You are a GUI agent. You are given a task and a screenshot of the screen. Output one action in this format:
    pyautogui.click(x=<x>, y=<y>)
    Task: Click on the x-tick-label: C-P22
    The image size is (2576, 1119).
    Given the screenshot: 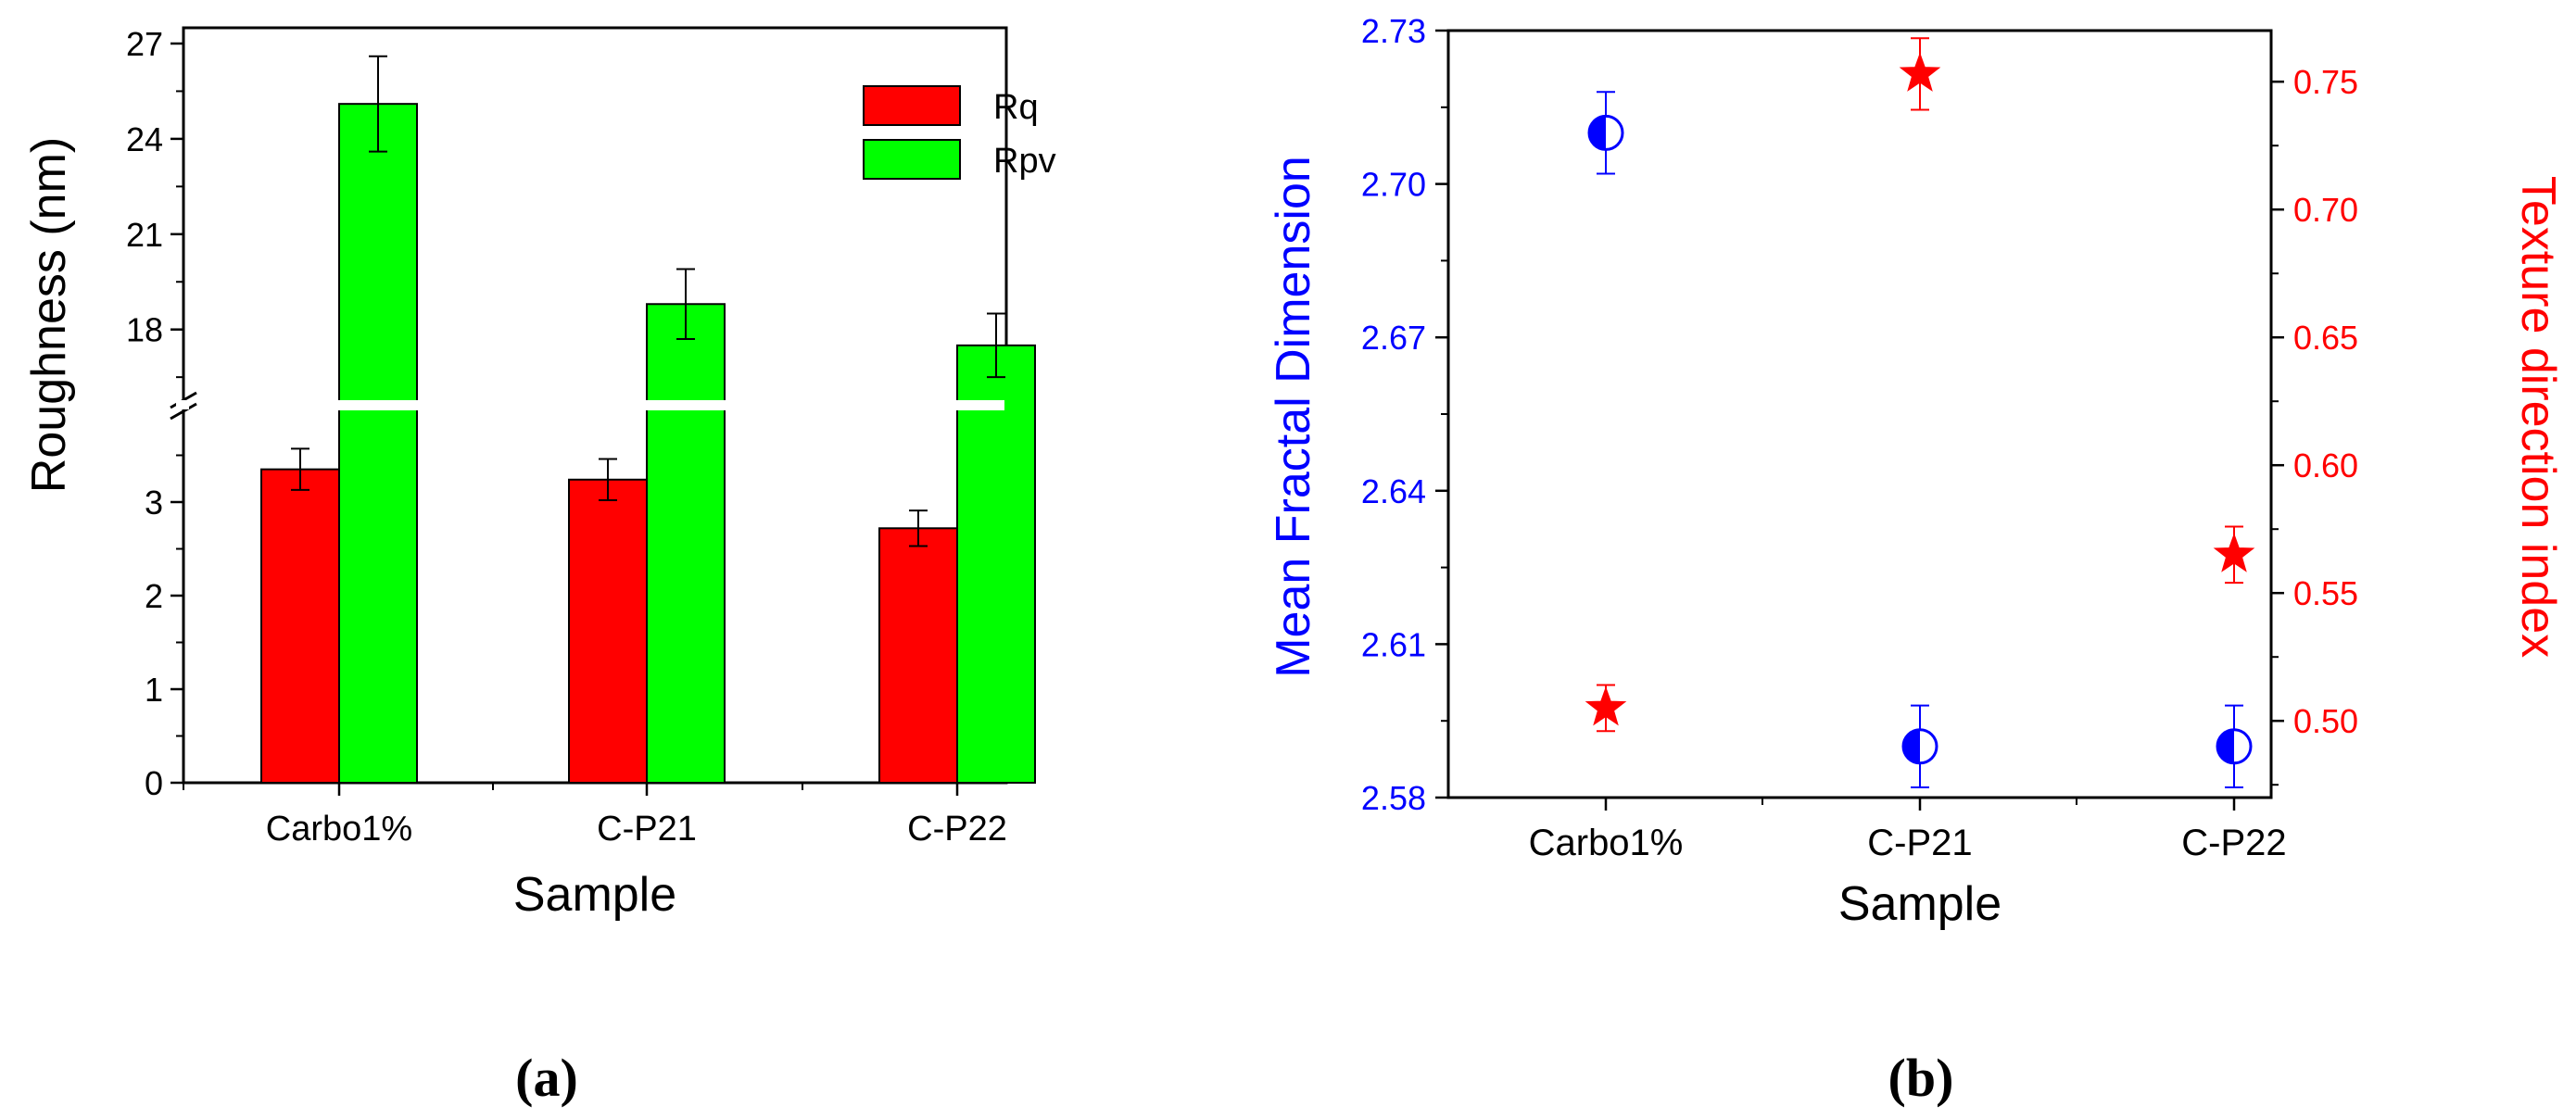 What is the action you would take?
    pyautogui.click(x=957, y=829)
    